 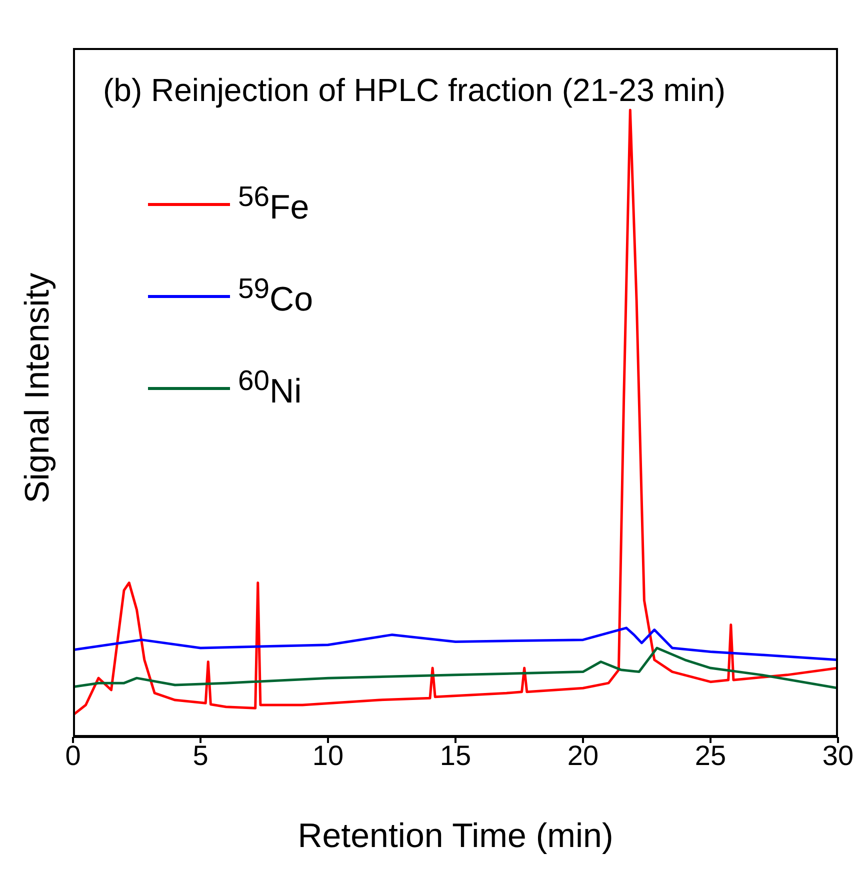 What do you see at coordinates (38, 388) in the screenshot?
I see `y-axis-title: Signal Intensity` at bounding box center [38, 388].